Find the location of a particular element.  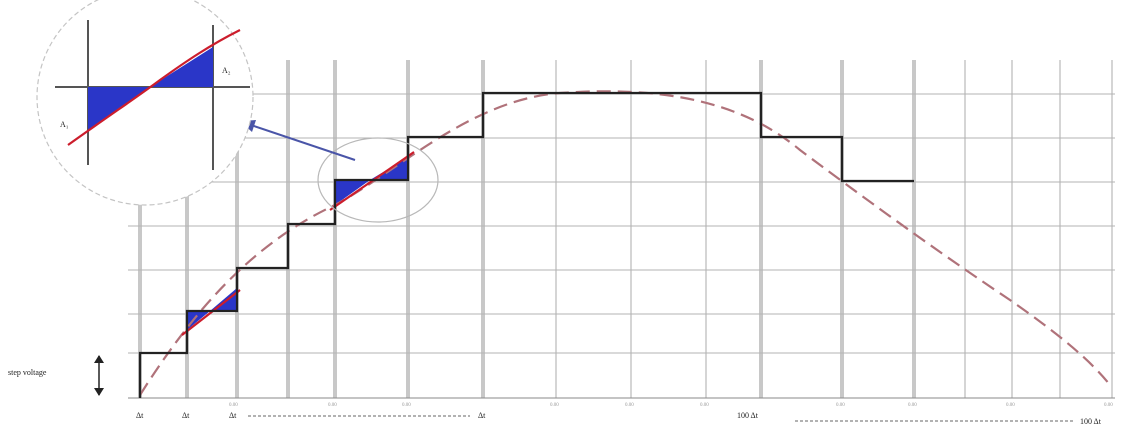

error-area-big-left is located at coordinates (352, 192).